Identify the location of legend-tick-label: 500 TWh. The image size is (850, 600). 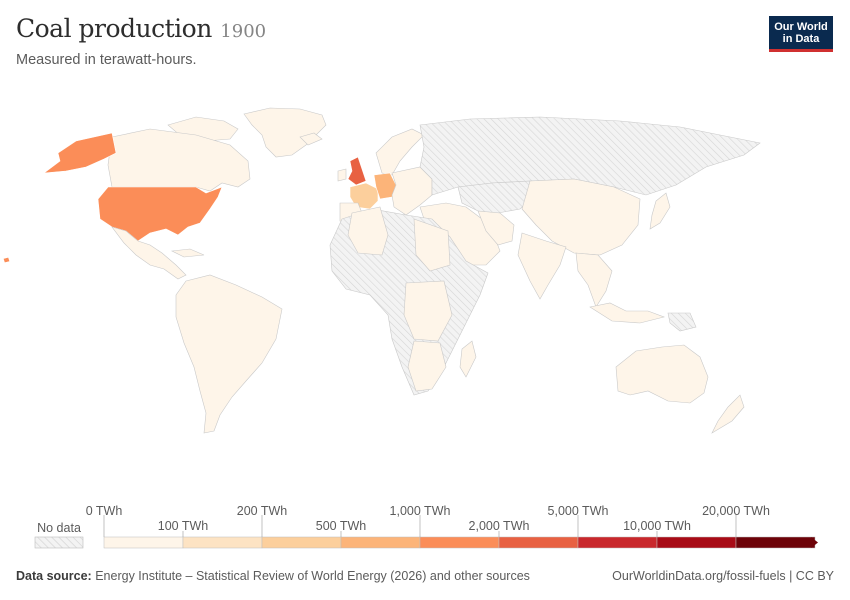
(341, 526).